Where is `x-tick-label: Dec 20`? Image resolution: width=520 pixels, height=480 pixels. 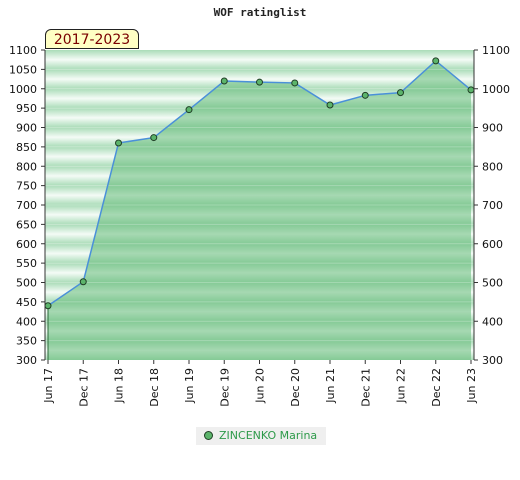
x-tick-label: Dec 20 is located at coordinates (295, 387).